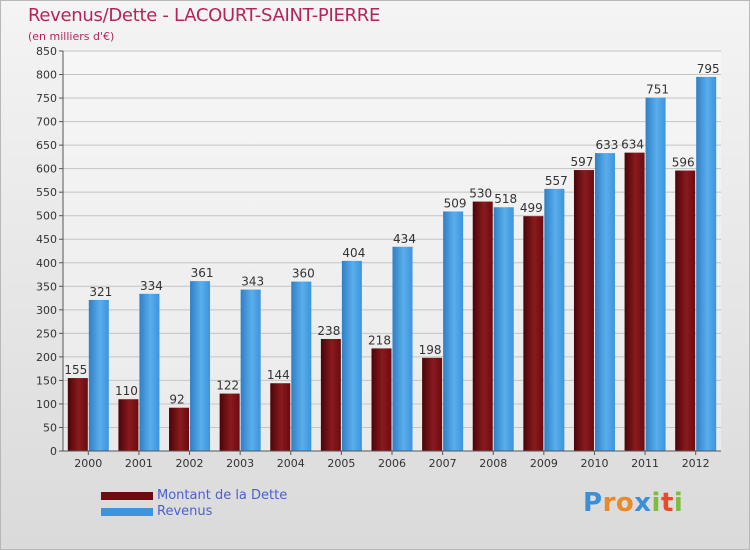 Image resolution: width=750 pixels, height=550 pixels. I want to click on data-label-dette: 596, so click(683, 163).